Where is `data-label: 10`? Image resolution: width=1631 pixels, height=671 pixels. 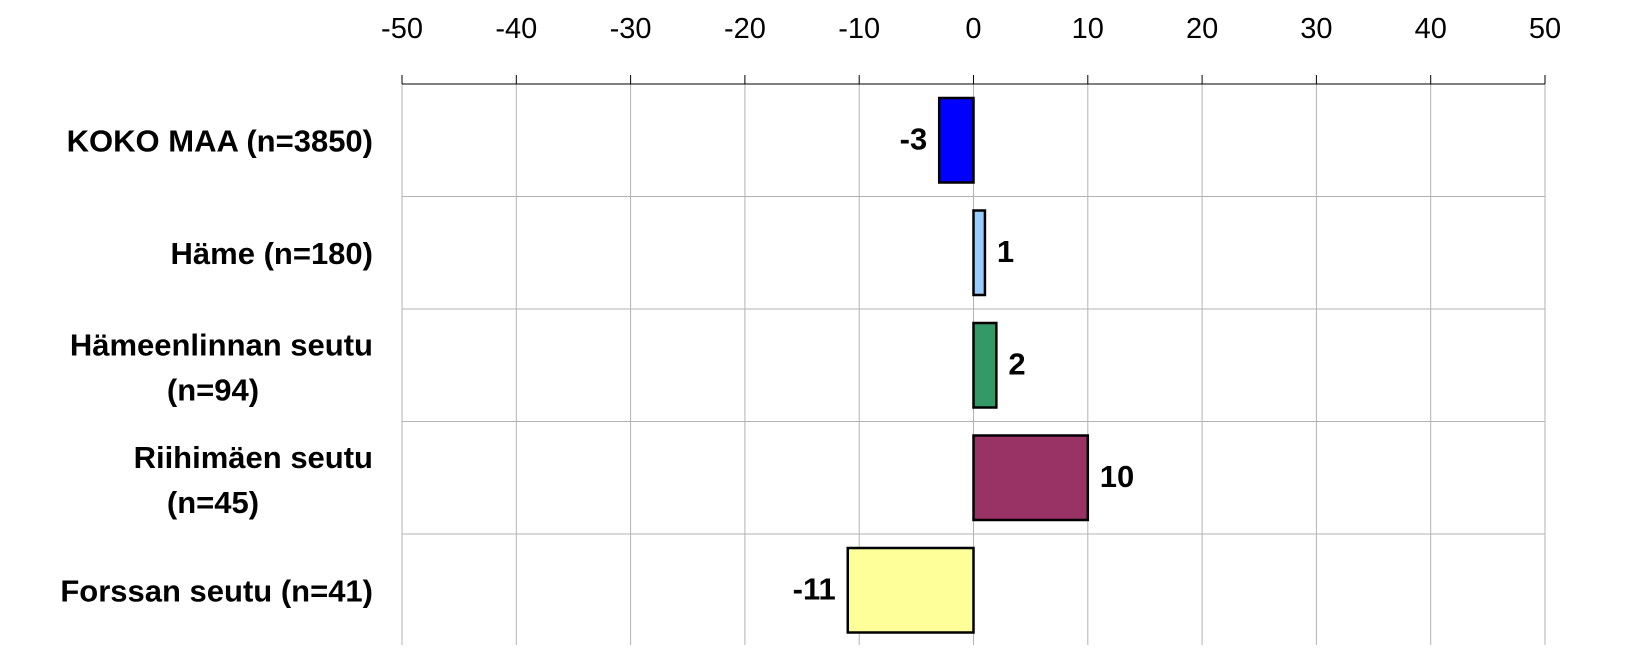 data-label: 10 is located at coordinates (1117, 476).